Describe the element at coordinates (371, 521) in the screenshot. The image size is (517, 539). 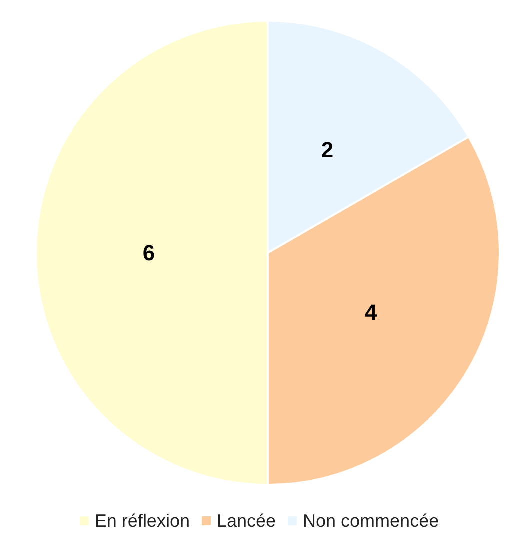
I see `legend-label: Non commencée` at that location.